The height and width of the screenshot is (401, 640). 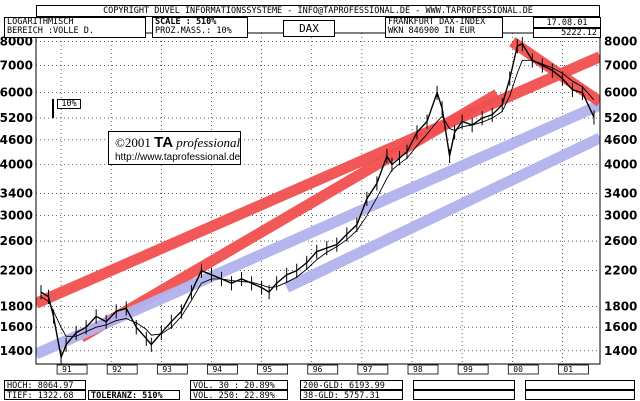 What do you see at coordinates (620, 306) in the screenshot?
I see `y-tick-right: 1800` at bounding box center [620, 306].